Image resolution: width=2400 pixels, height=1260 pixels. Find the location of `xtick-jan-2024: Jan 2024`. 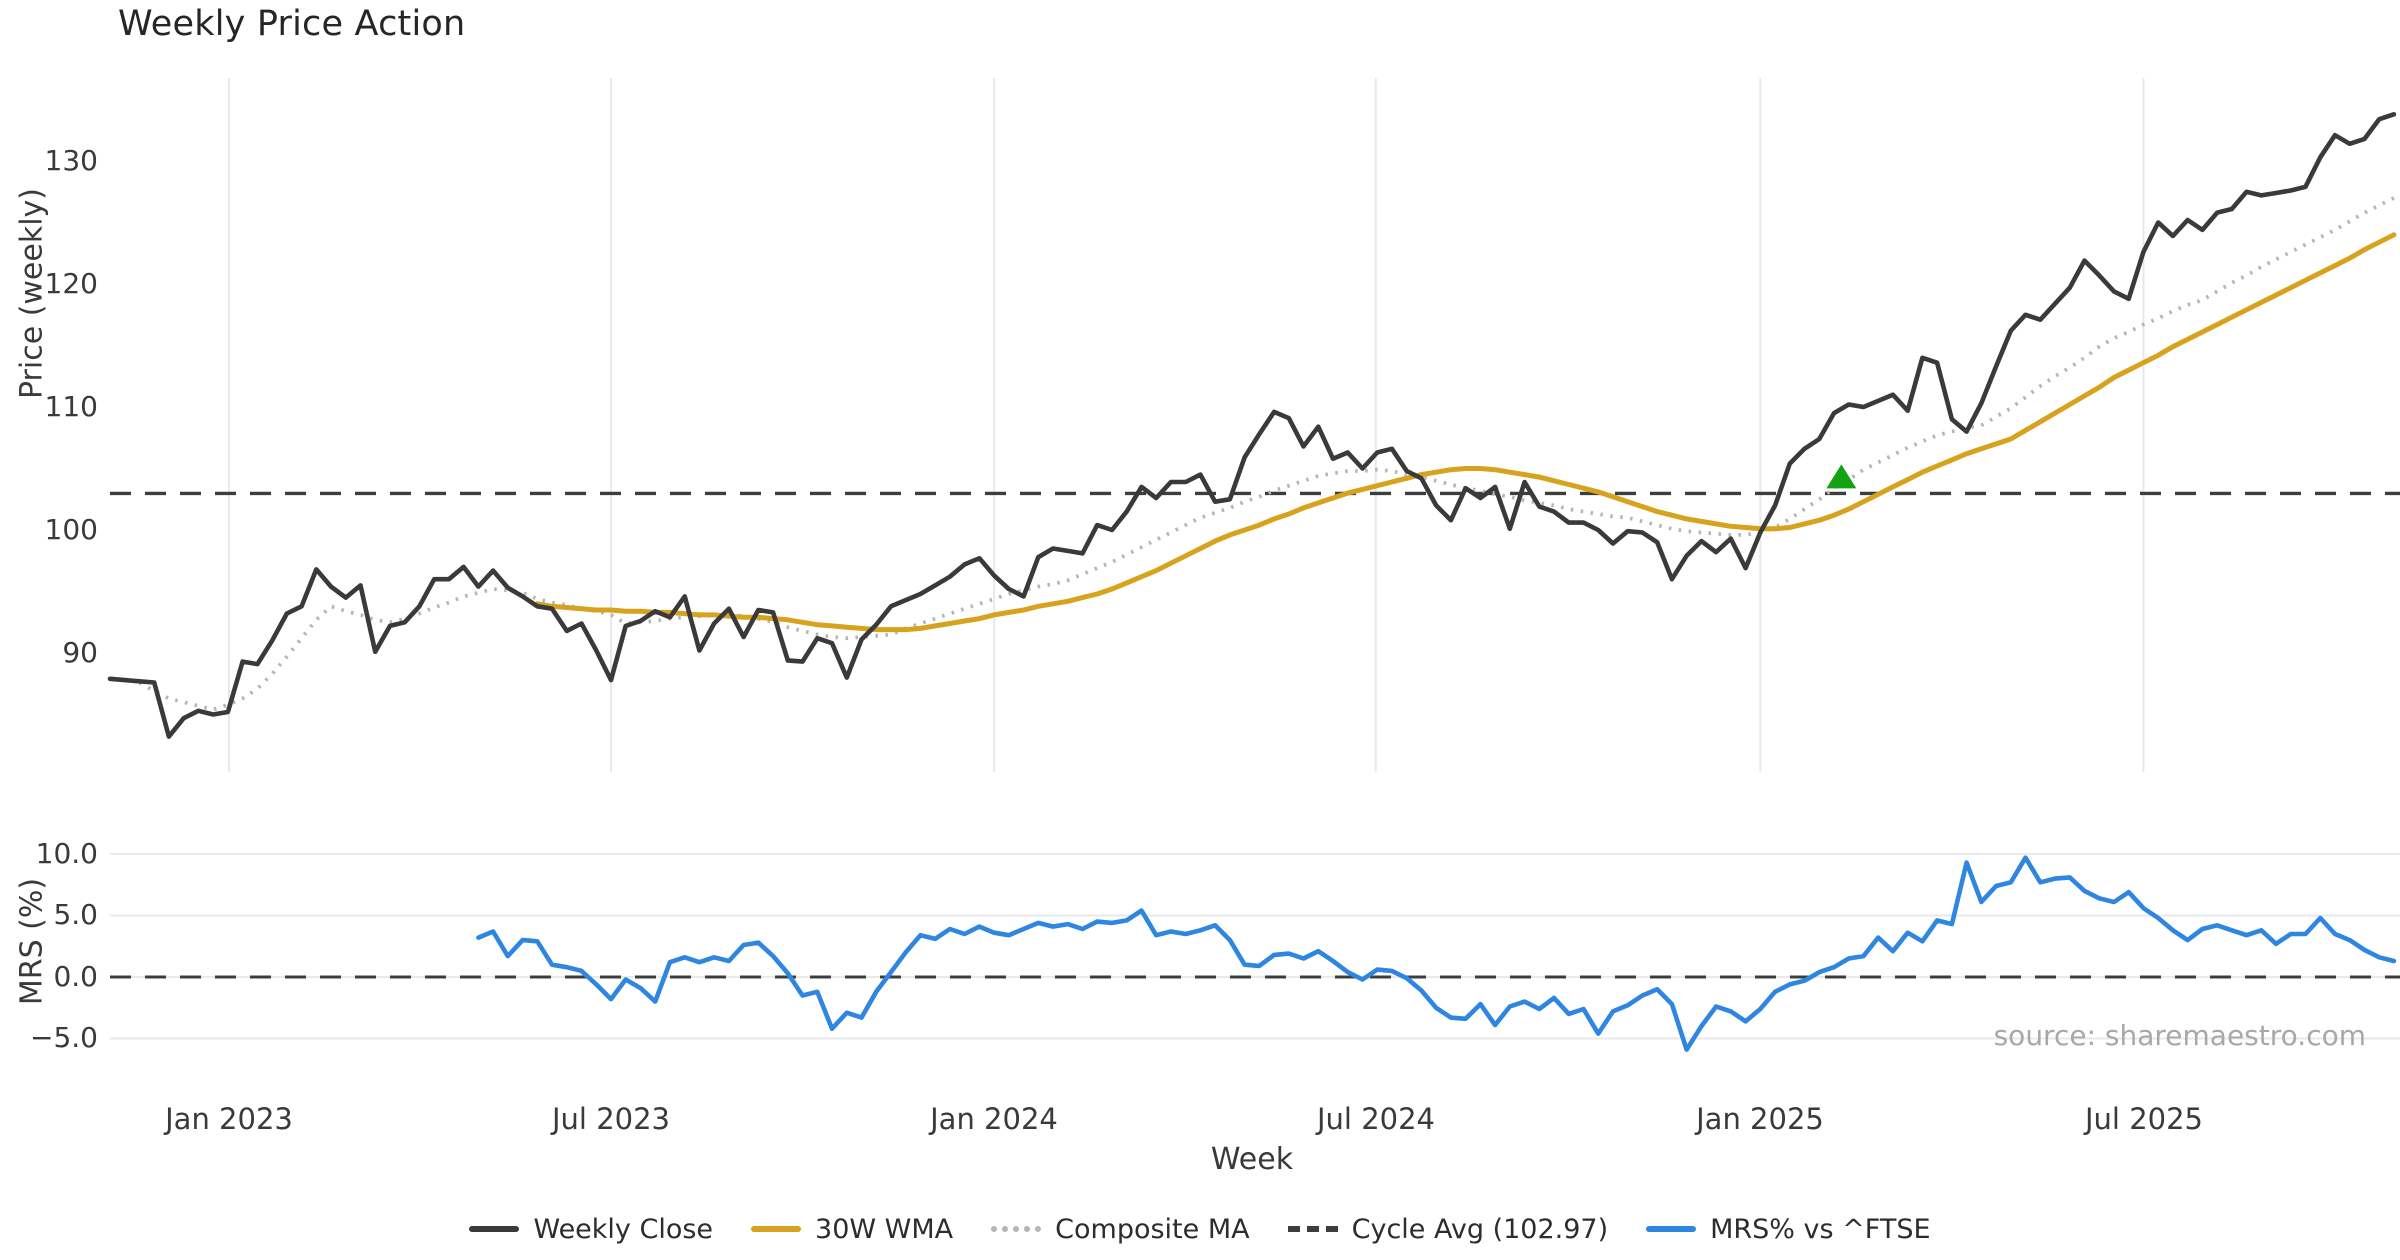

xtick-jan-2024: Jan 2024 is located at coordinates (994, 1119).